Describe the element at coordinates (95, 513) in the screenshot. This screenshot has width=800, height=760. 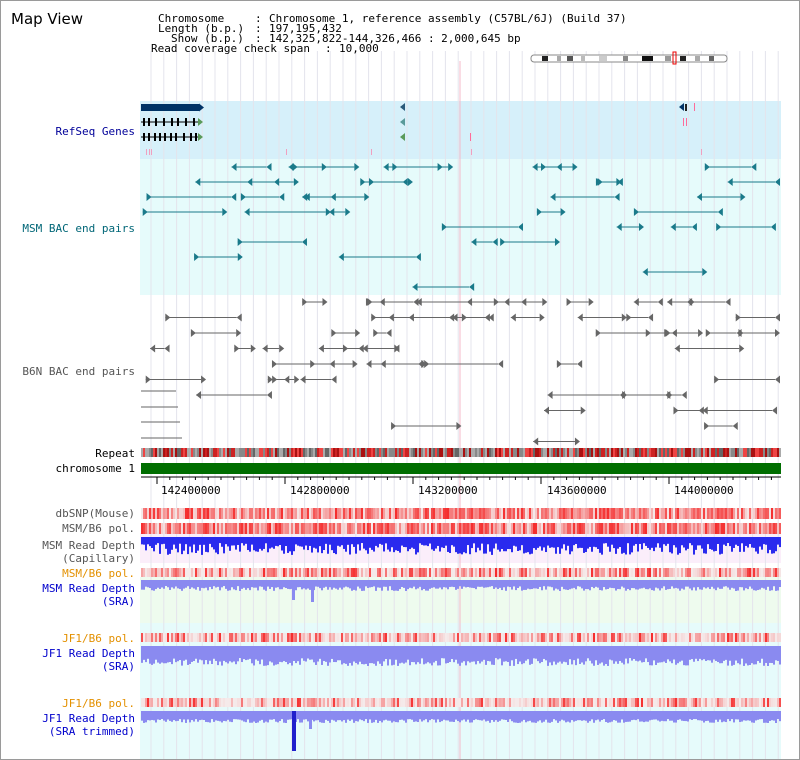
I see `track-label-dbsnp: dbSNP(Mouse)` at that location.